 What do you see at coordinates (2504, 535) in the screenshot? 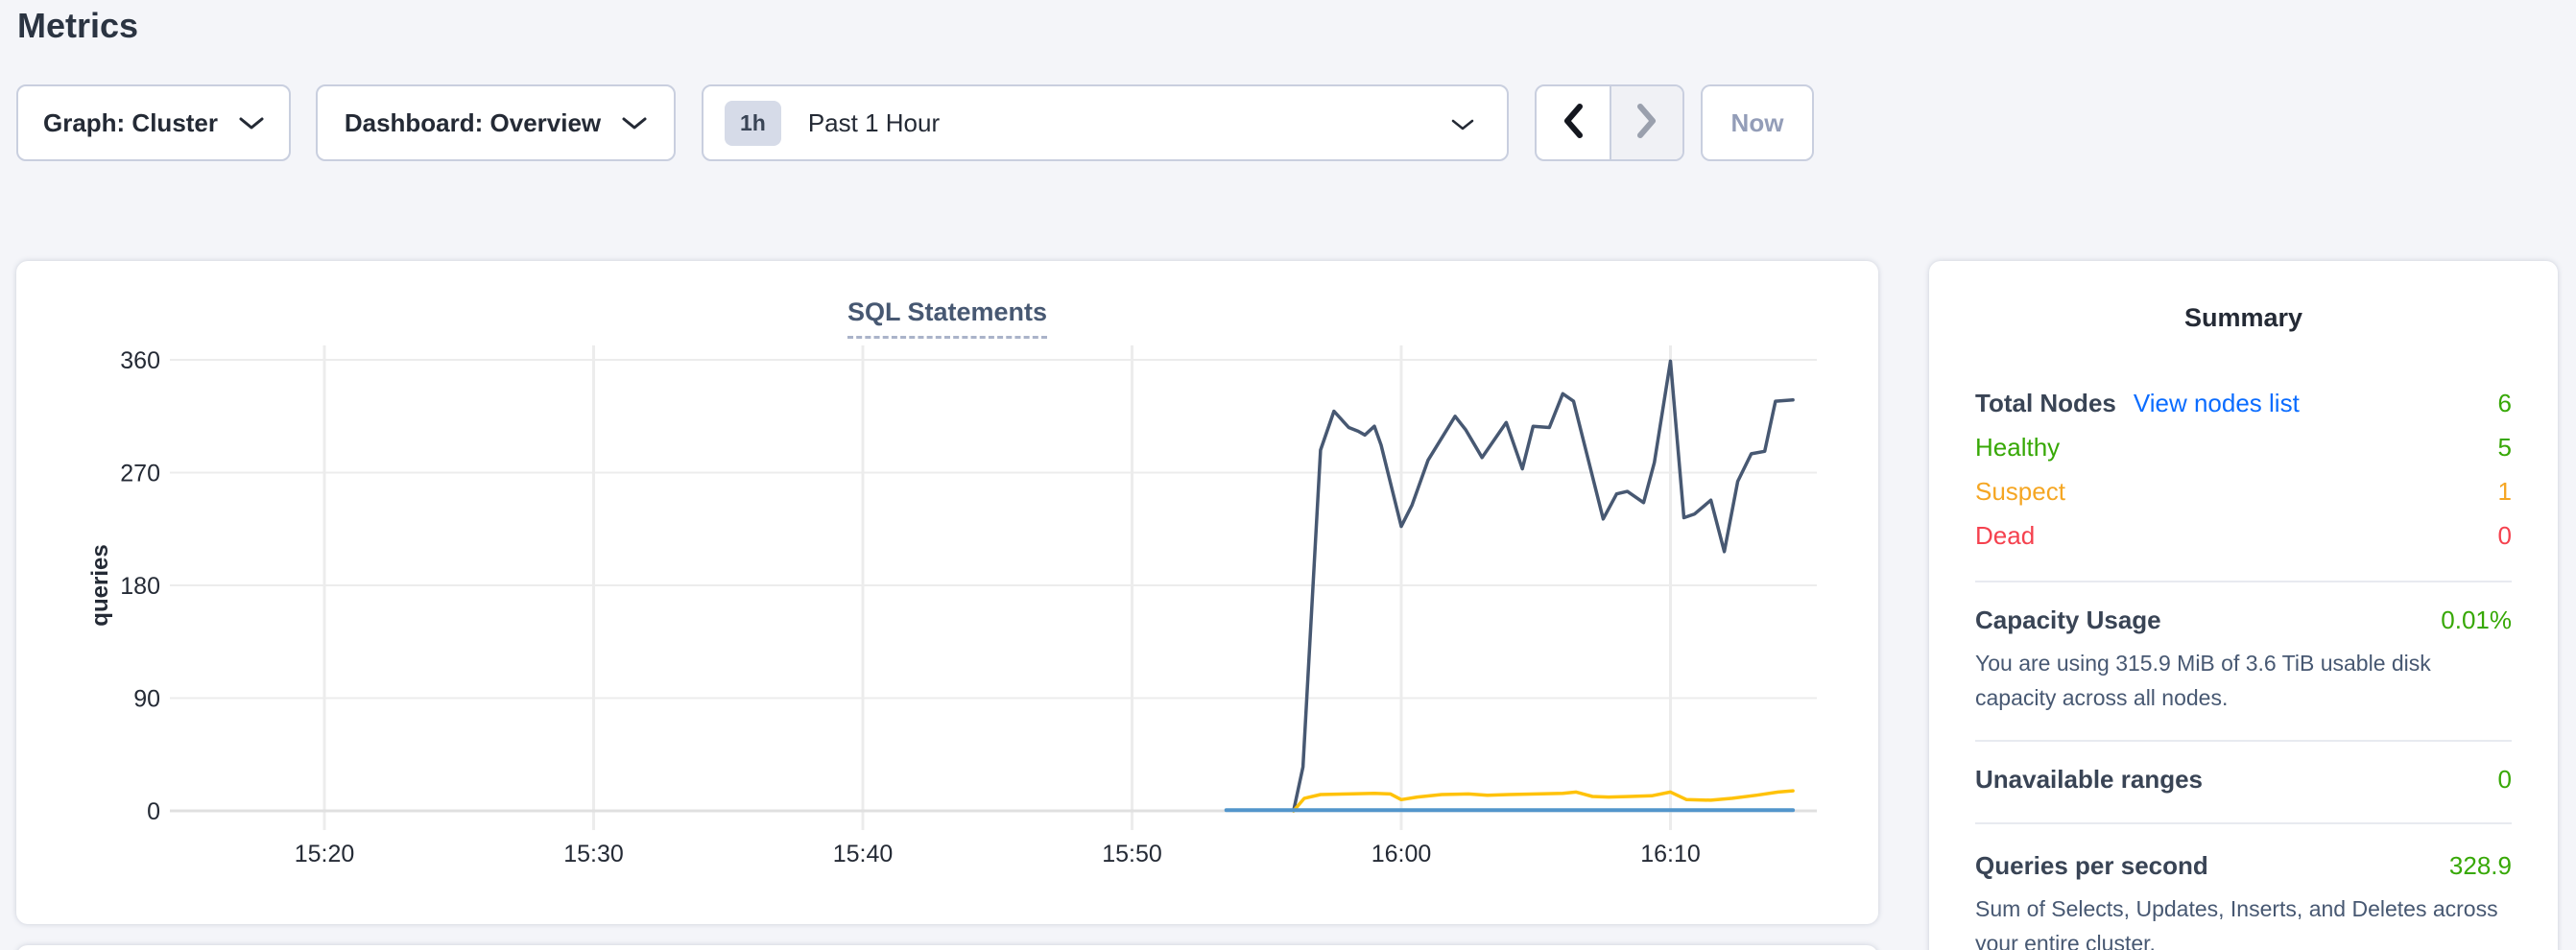
I see `dead-value: 0` at bounding box center [2504, 535].